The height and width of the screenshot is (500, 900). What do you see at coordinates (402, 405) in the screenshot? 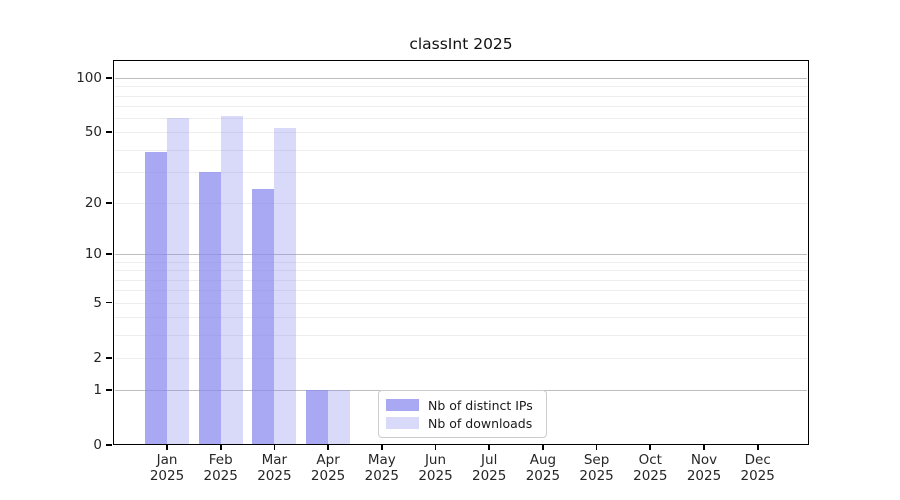
I see `legend-swatch-distinct-ips` at bounding box center [402, 405].